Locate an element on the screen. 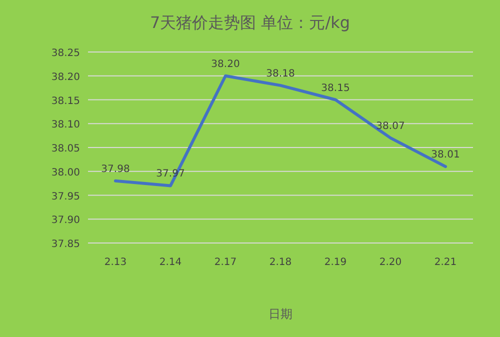  y-tick-label: 37.85 is located at coordinates (65, 244).